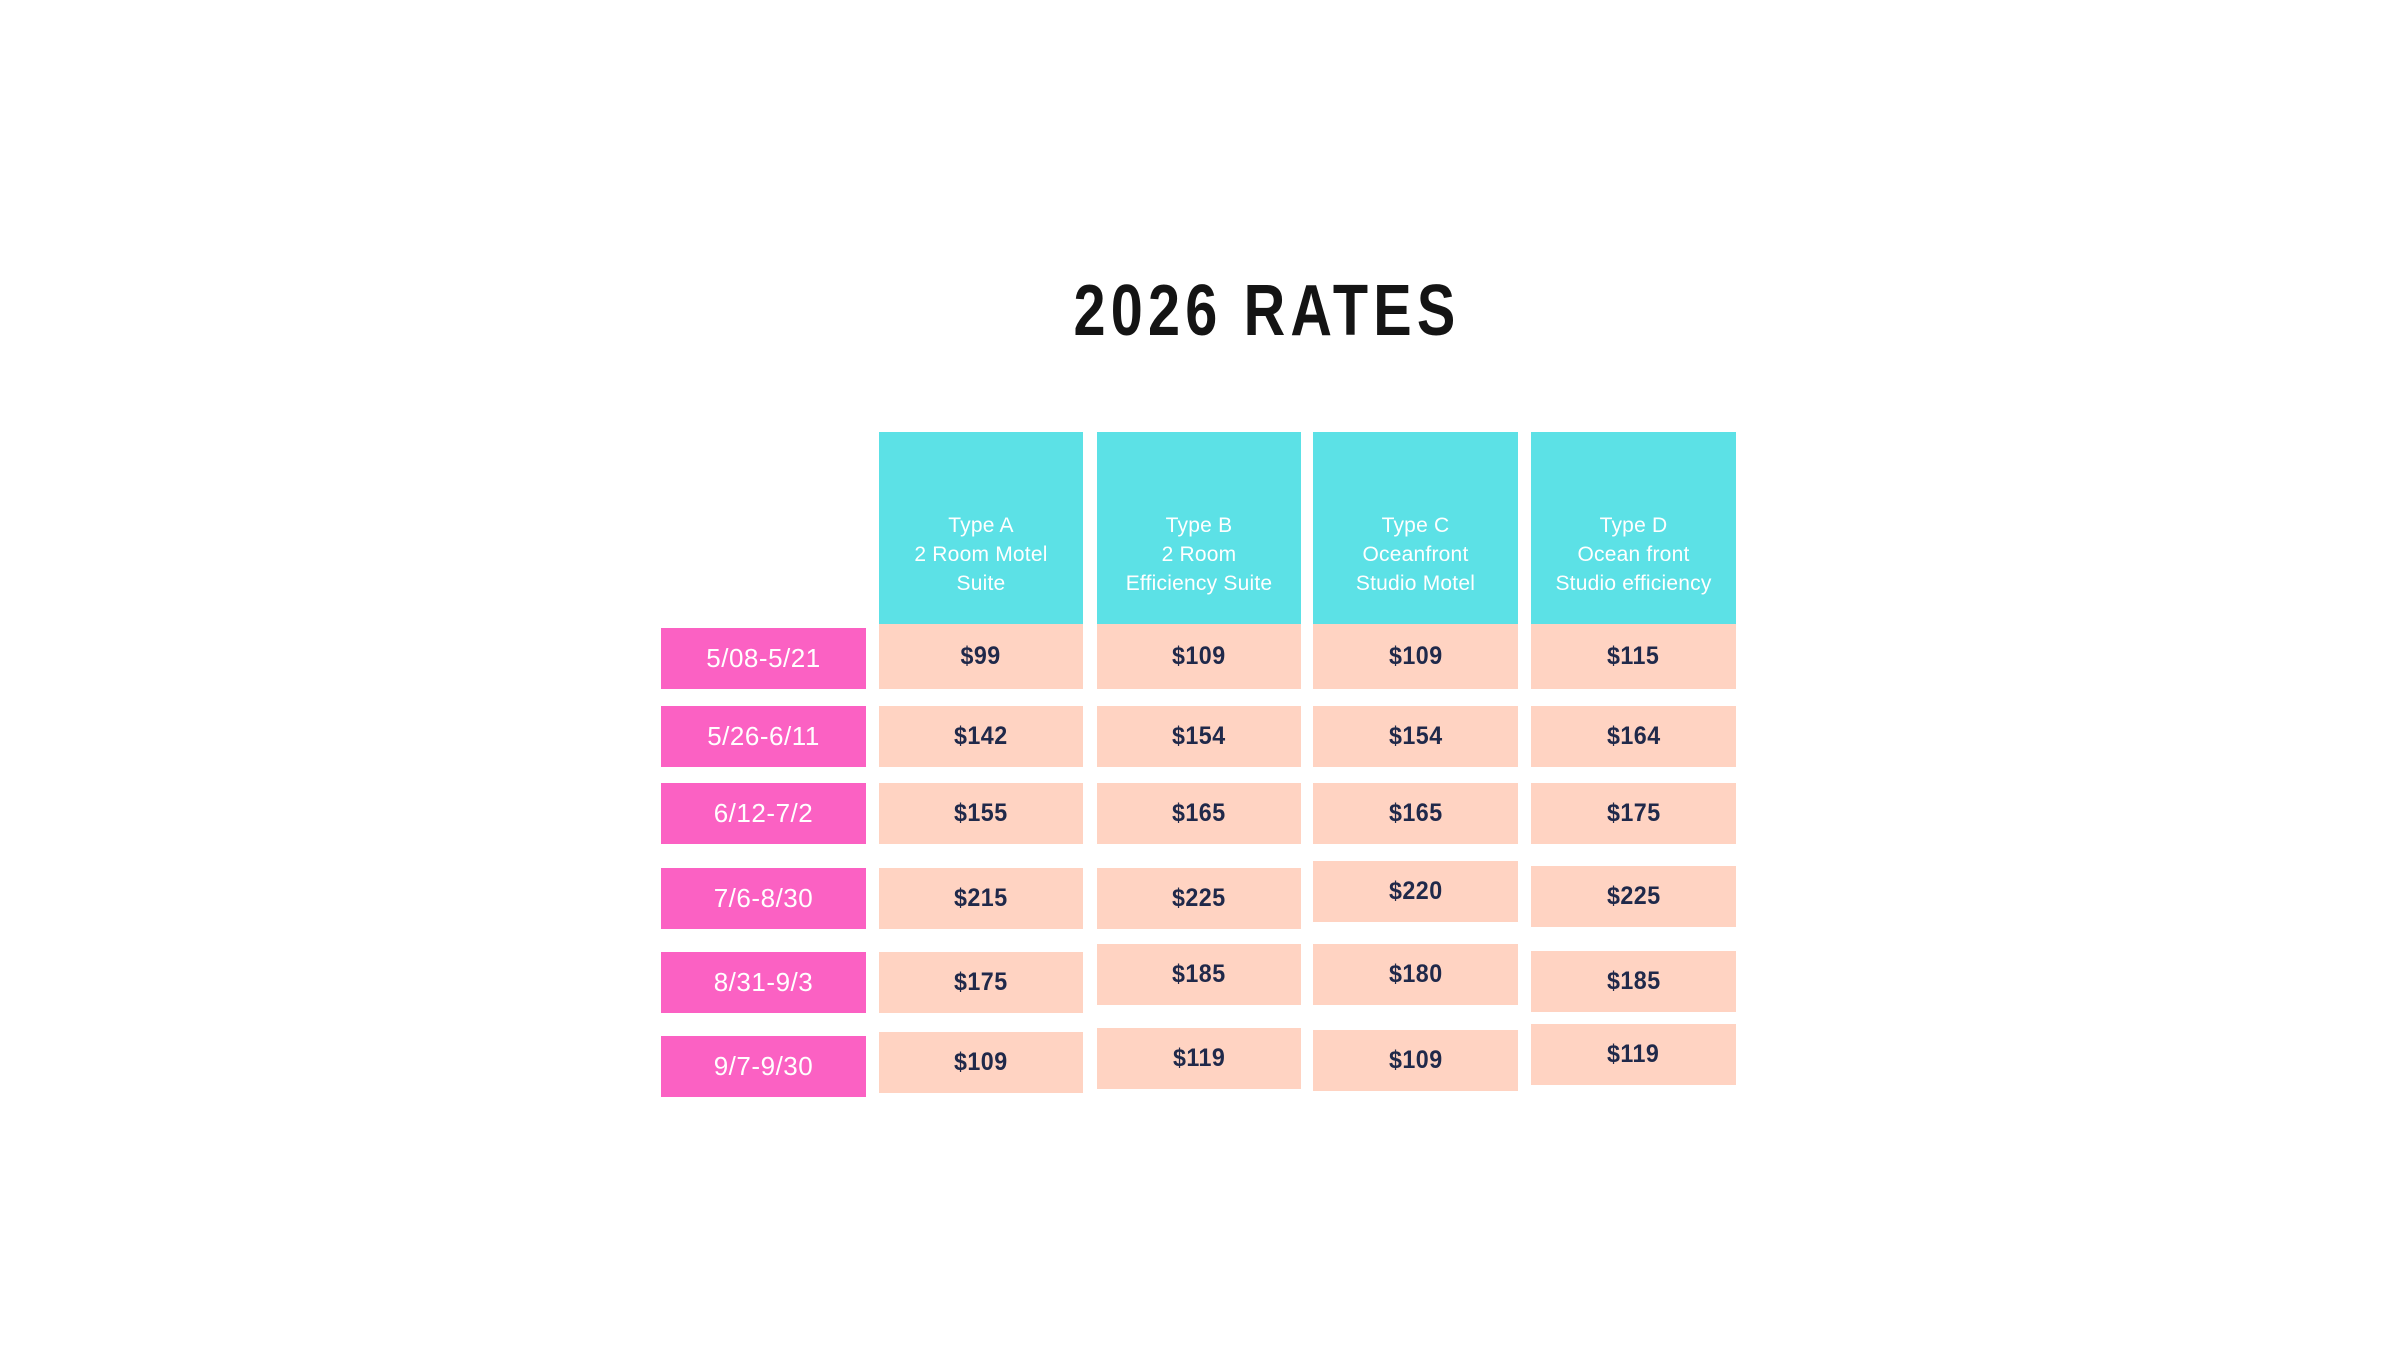  Describe the element at coordinates (981, 583) in the screenshot. I see `header-line: Suite` at that location.